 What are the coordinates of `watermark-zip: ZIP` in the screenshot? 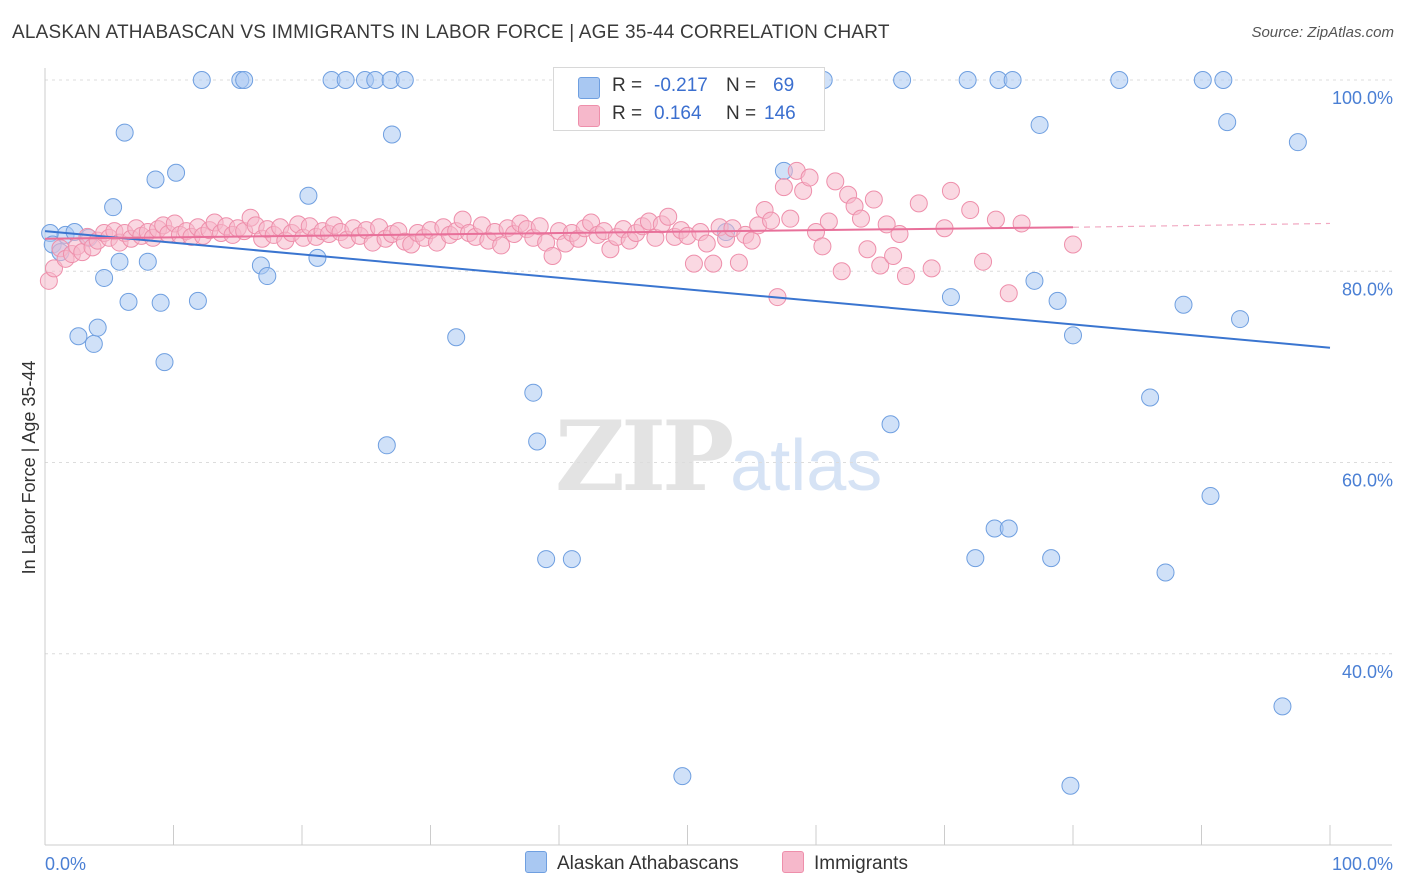 It's located at (644, 456).